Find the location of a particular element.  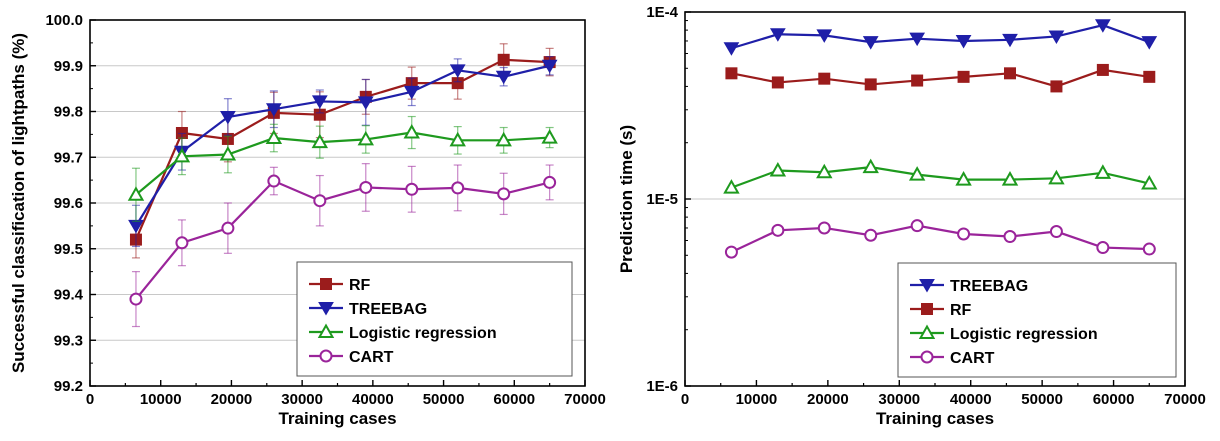

legend-treebag-point is located at coordinates (326, 309).